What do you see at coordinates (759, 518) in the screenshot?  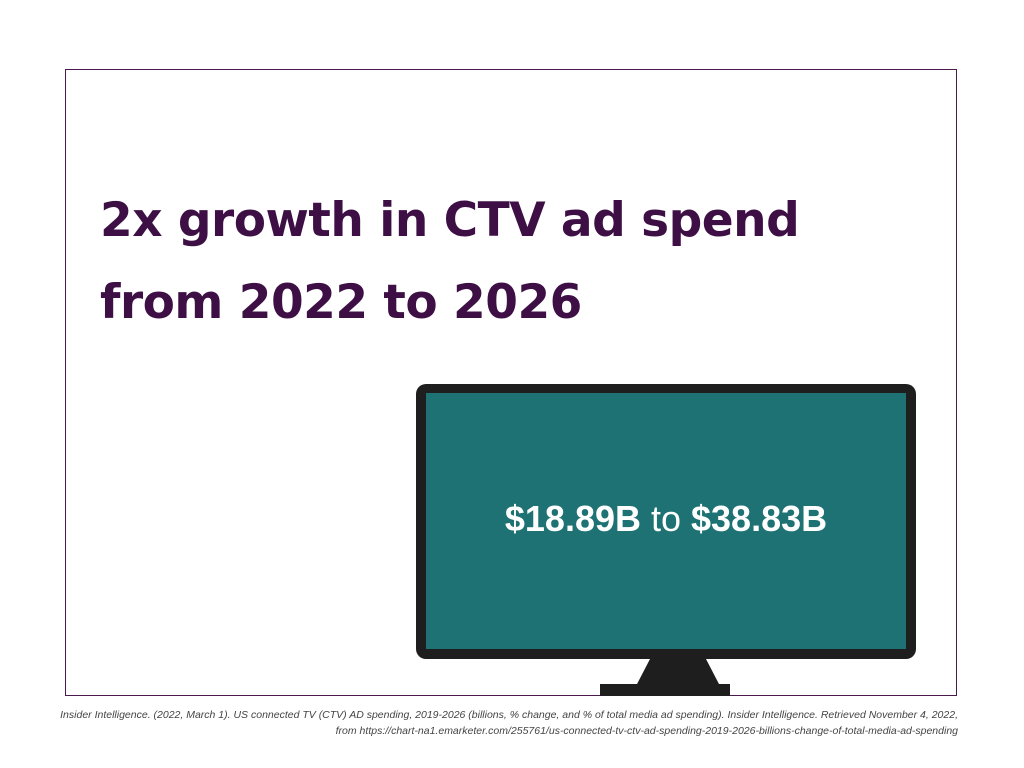 I see `spend-to-value: $38.83B` at bounding box center [759, 518].